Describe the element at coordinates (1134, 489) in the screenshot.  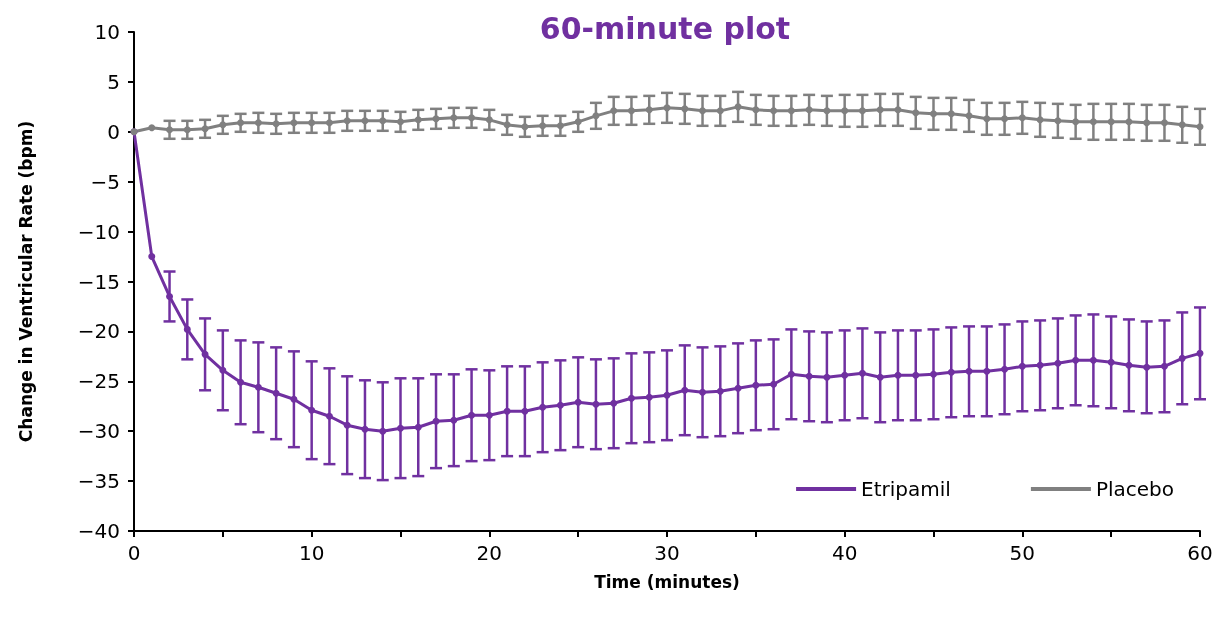
I see `legend-label: Placebo` at that location.